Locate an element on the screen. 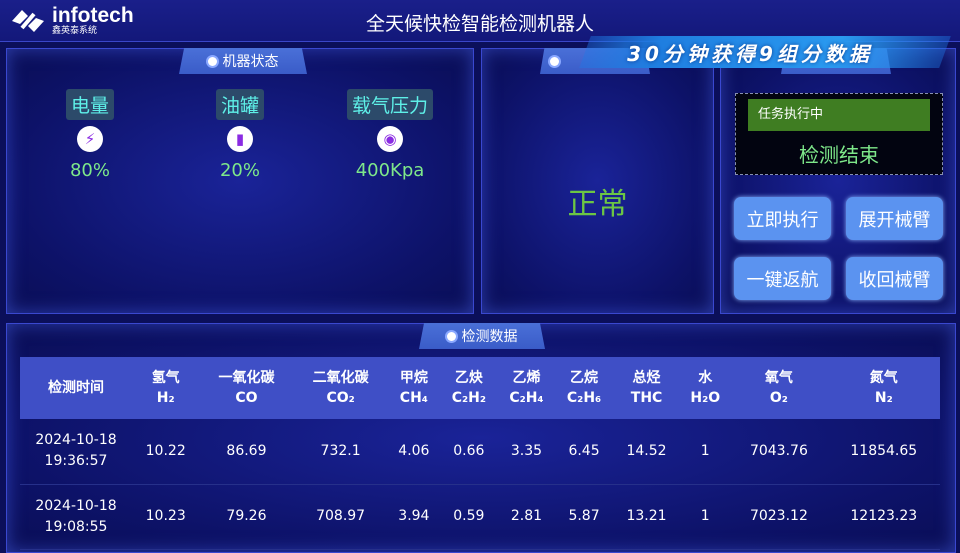 Image resolution: width=960 pixels, height=553 pixels. table-cell: 13.21 is located at coordinates (646, 517).